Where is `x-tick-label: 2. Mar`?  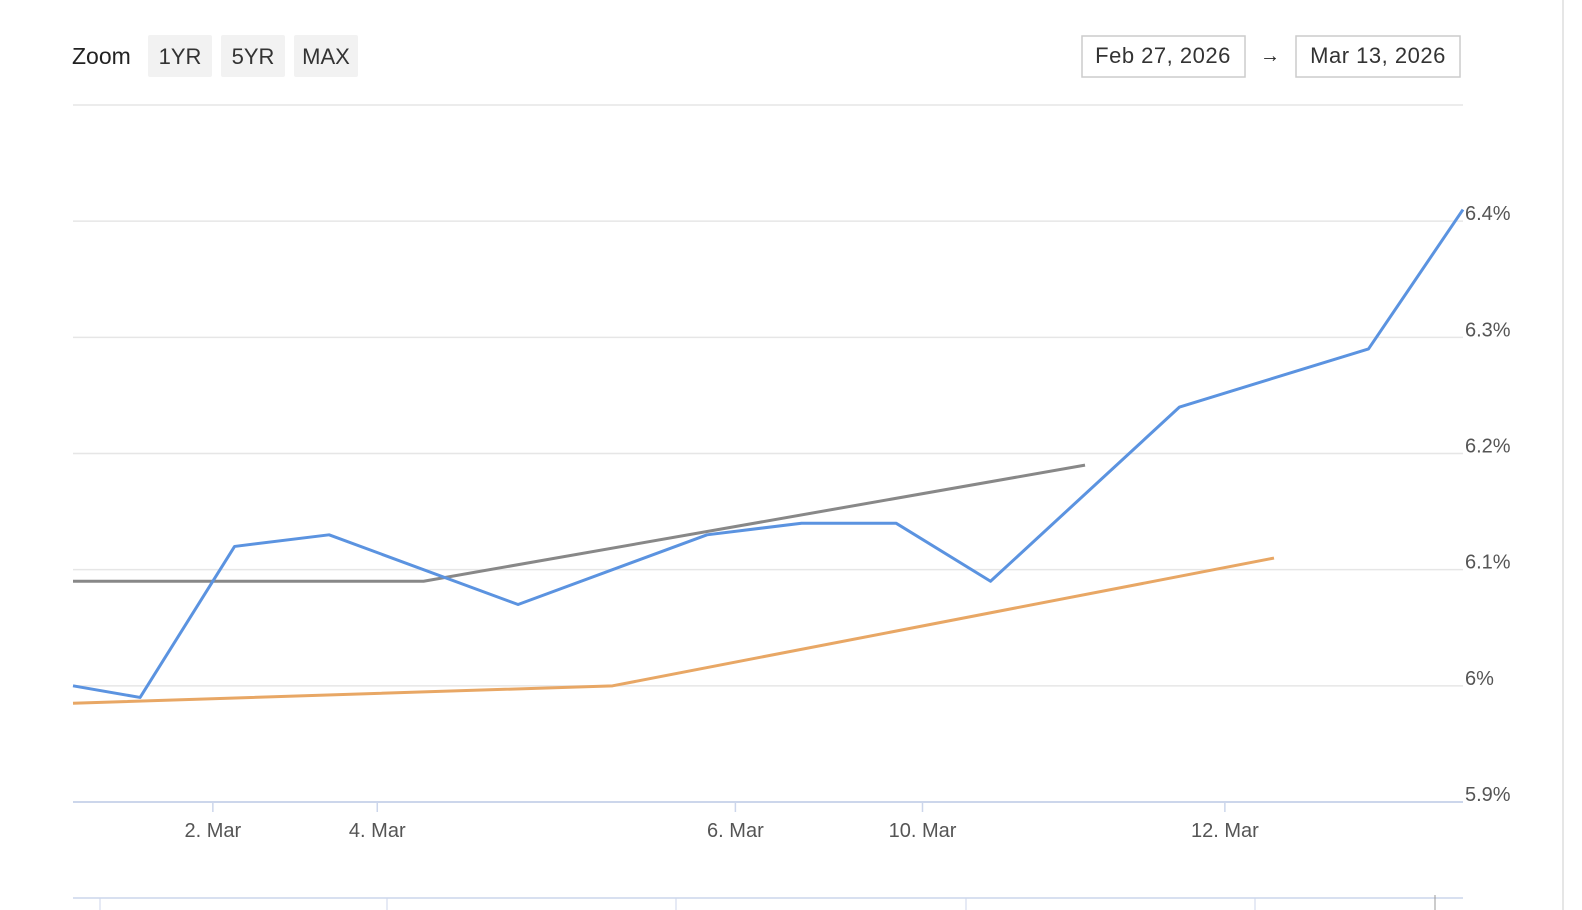
x-tick-label: 2. Mar is located at coordinates (213, 831).